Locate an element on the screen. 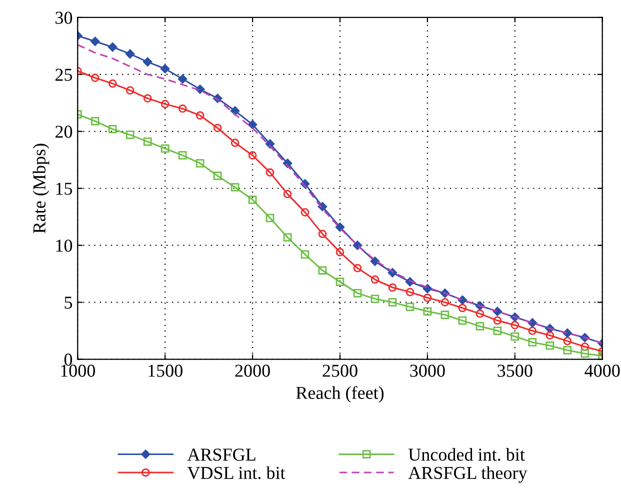  x-tick-label: 1000 is located at coordinates (78, 370).